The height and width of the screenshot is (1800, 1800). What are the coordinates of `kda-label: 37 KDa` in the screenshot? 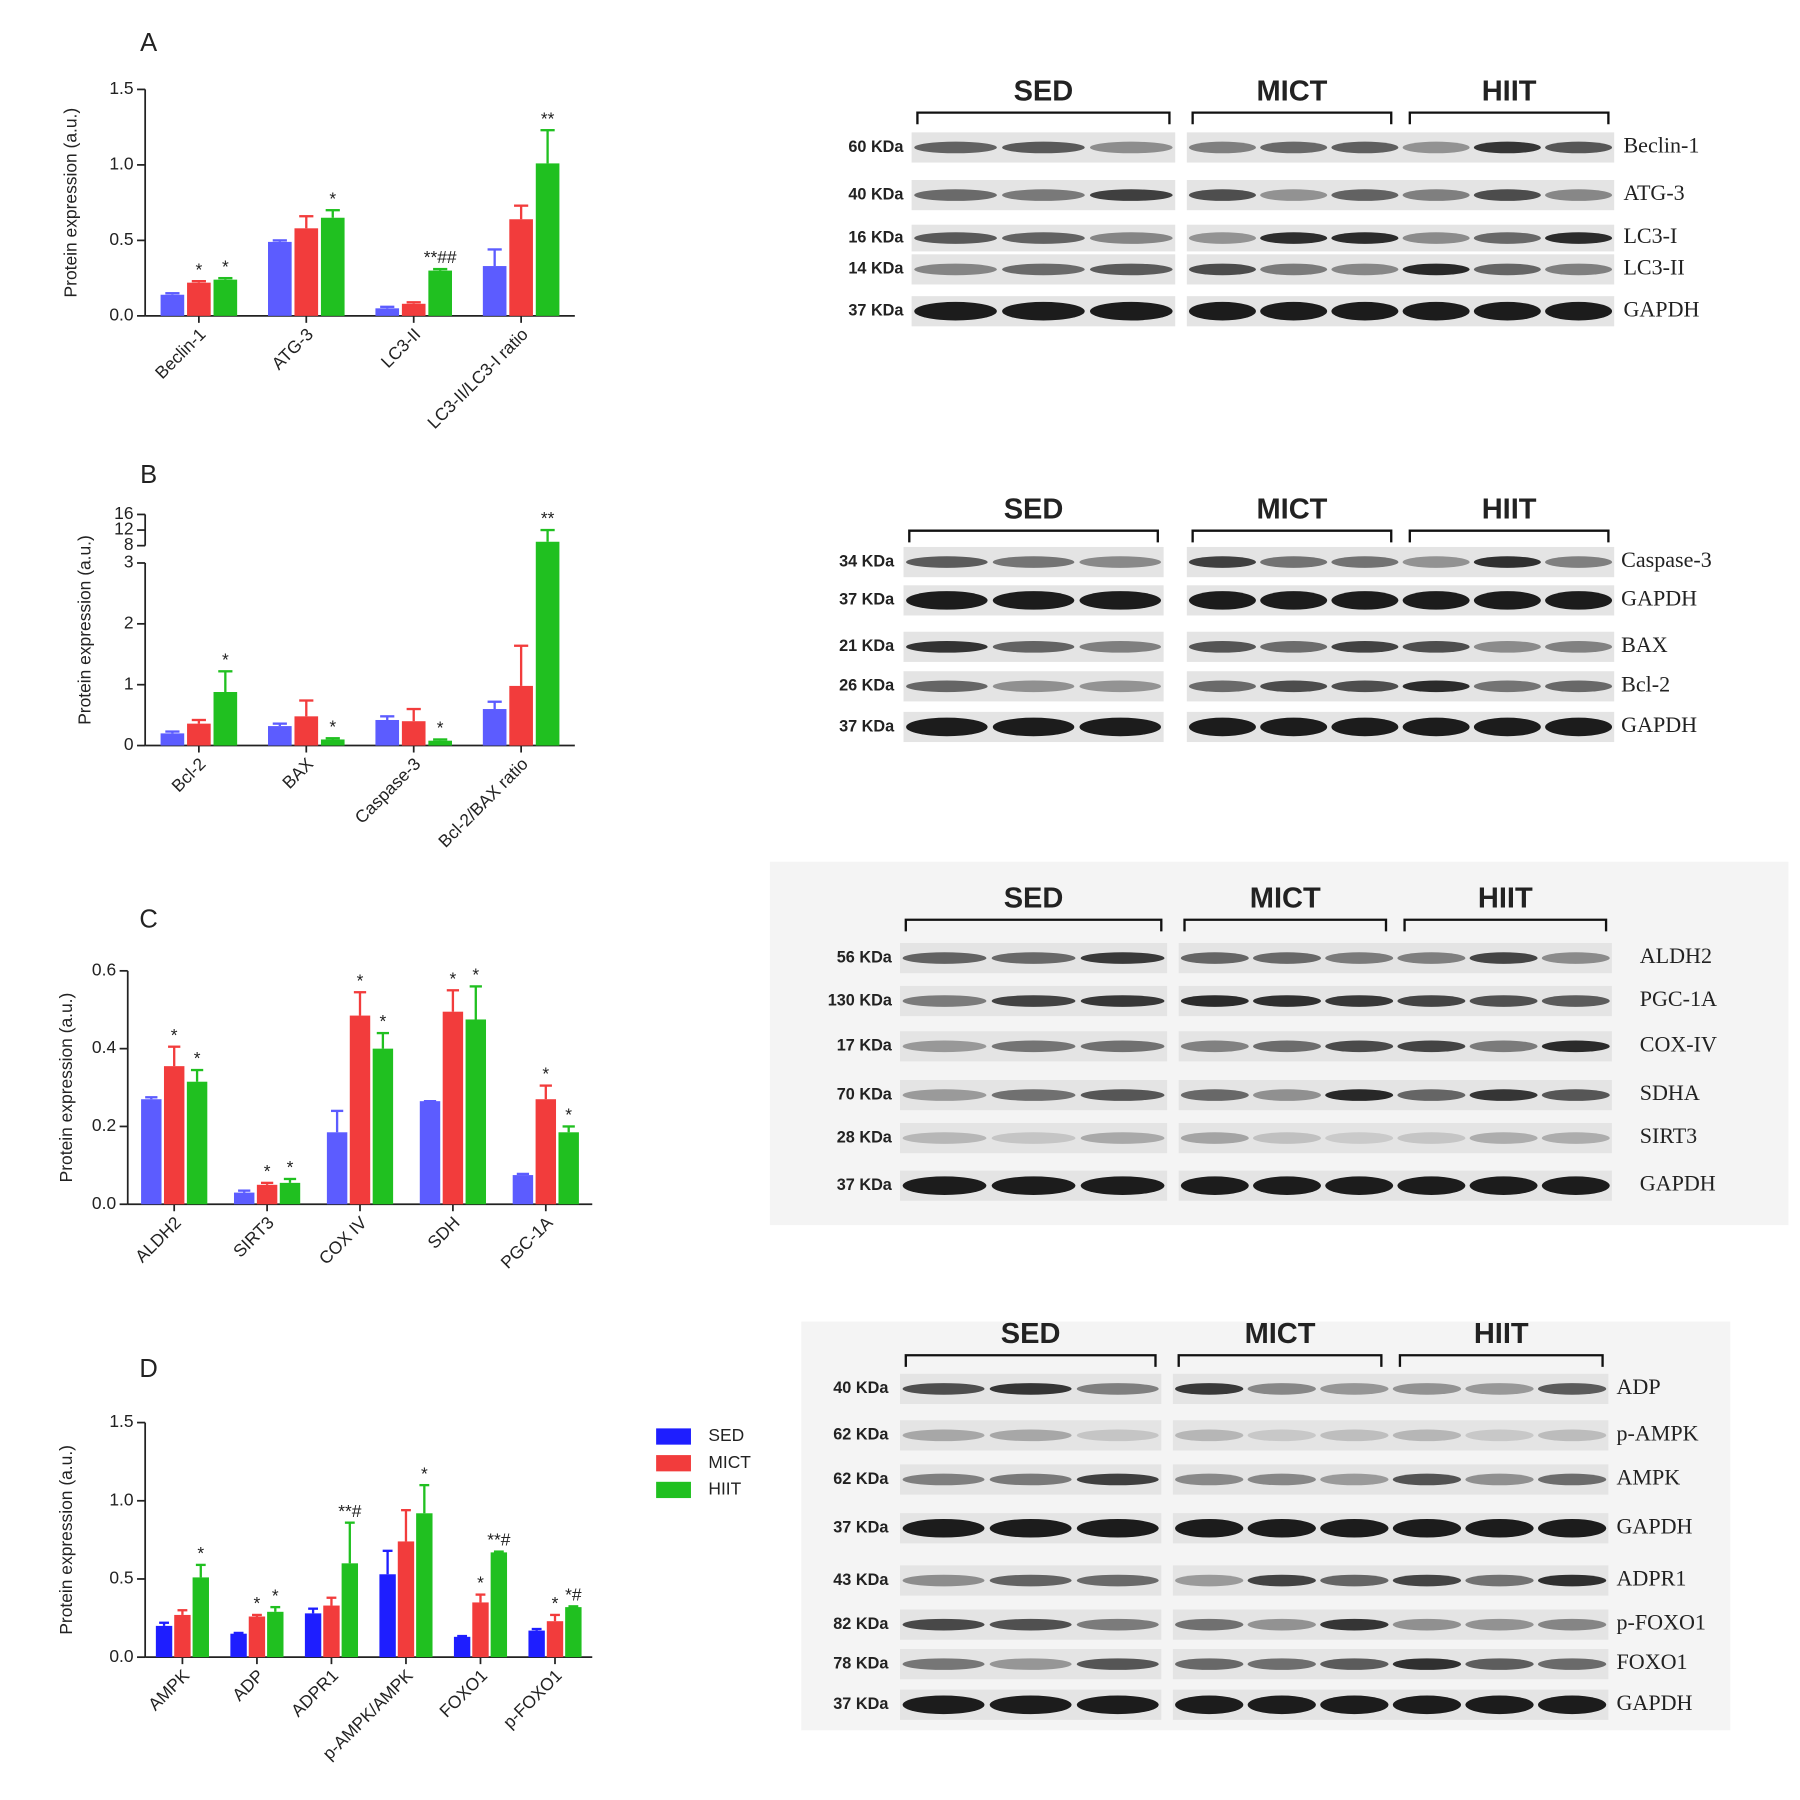 It's located at (867, 600).